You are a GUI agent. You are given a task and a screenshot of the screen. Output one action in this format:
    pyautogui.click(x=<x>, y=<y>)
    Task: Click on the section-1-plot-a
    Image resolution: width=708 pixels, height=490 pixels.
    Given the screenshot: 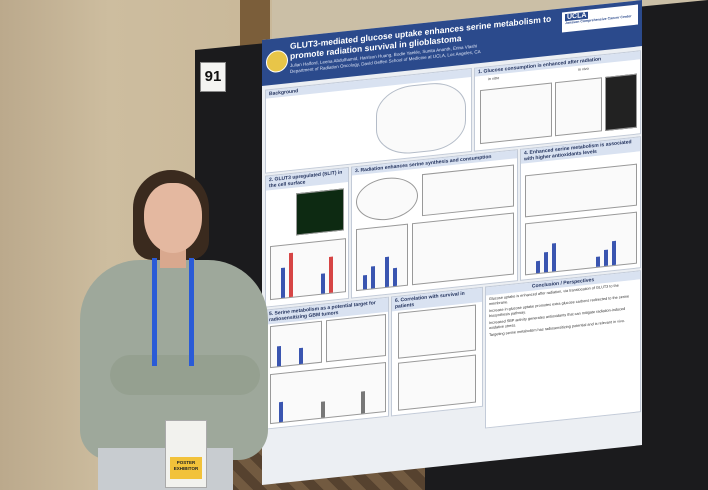 What is the action you would take?
    pyautogui.click(x=516, y=113)
    